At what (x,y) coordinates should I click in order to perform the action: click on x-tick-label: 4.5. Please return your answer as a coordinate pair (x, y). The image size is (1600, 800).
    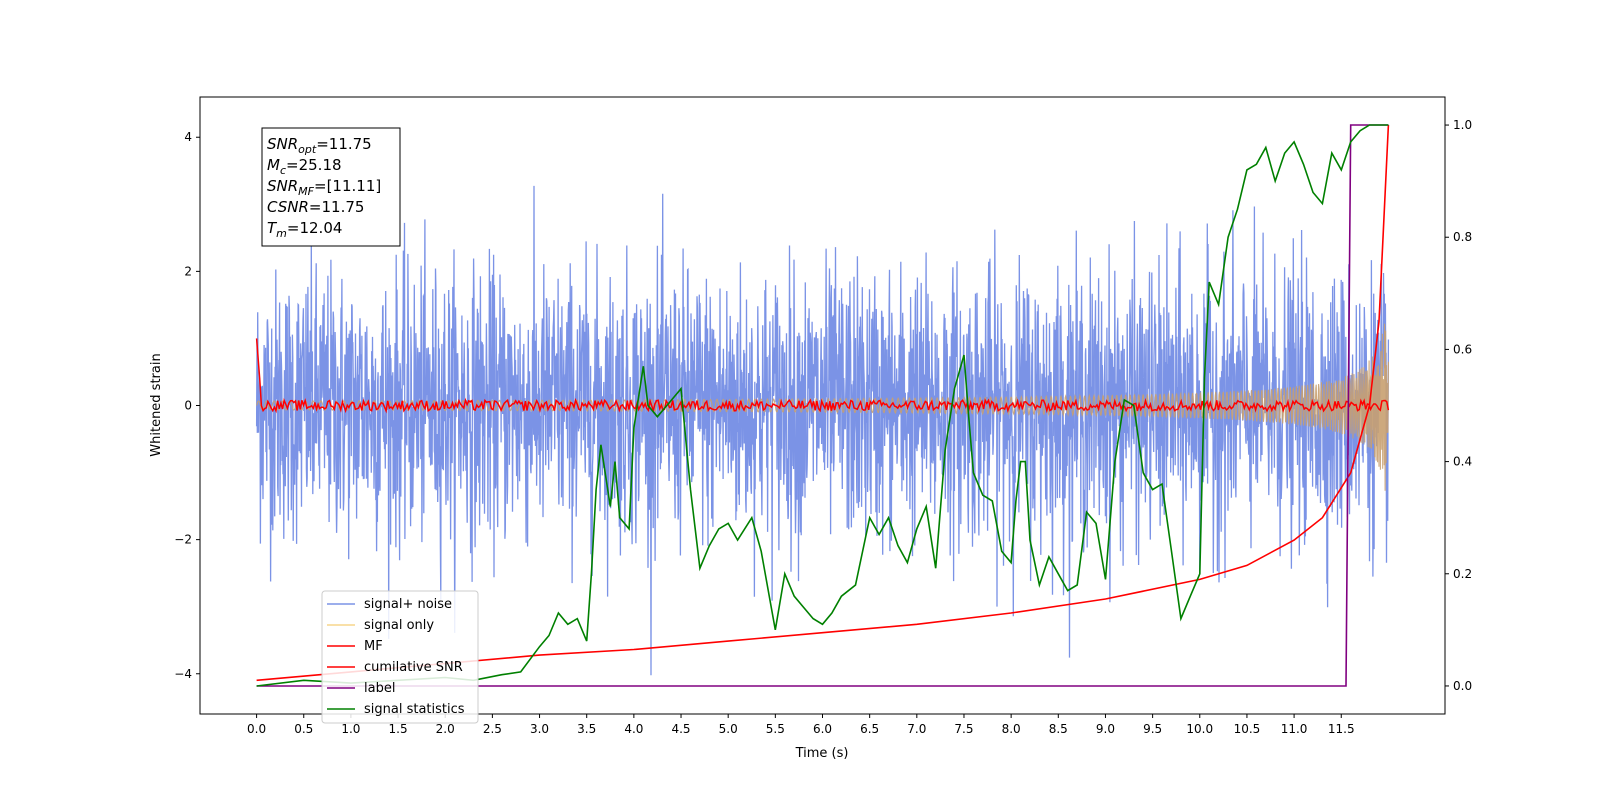
    Looking at the image, I should click on (680, 729).